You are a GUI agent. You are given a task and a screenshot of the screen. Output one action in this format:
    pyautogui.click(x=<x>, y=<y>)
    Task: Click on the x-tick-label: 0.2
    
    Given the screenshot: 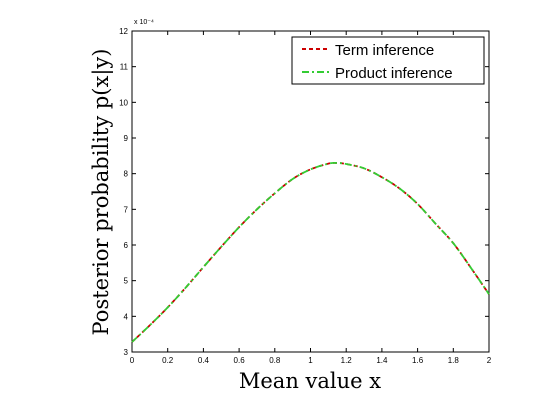 What is the action you would take?
    pyautogui.click(x=168, y=360)
    